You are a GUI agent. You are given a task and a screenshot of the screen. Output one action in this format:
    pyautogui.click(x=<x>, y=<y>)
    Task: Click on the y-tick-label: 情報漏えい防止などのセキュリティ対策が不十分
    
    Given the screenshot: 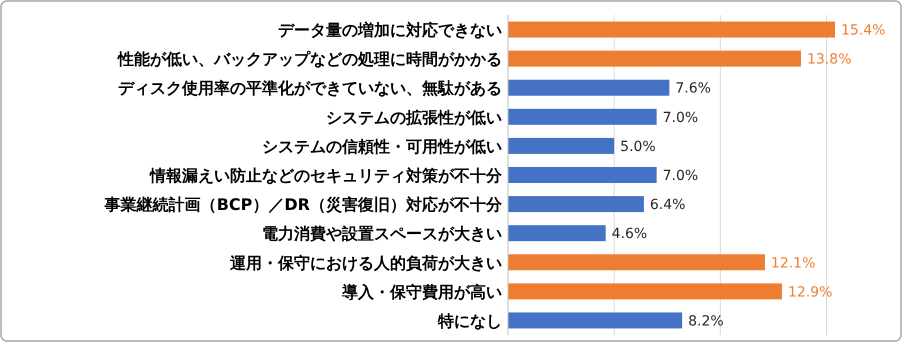 What is the action you would take?
    pyautogui.click(x=326, y=175)
    